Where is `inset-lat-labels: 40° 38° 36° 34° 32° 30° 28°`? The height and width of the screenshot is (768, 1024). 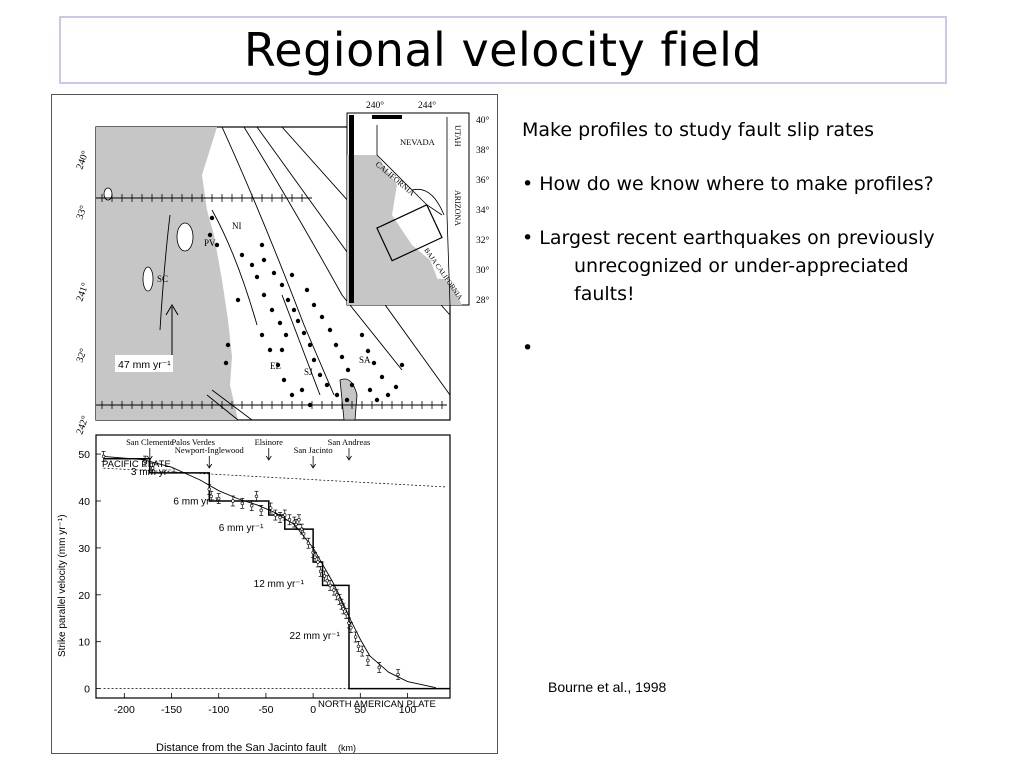 inset-lat-labels: 40° 38° 36° 34° 32° 30° 28° is located at coordinates (483, 210).